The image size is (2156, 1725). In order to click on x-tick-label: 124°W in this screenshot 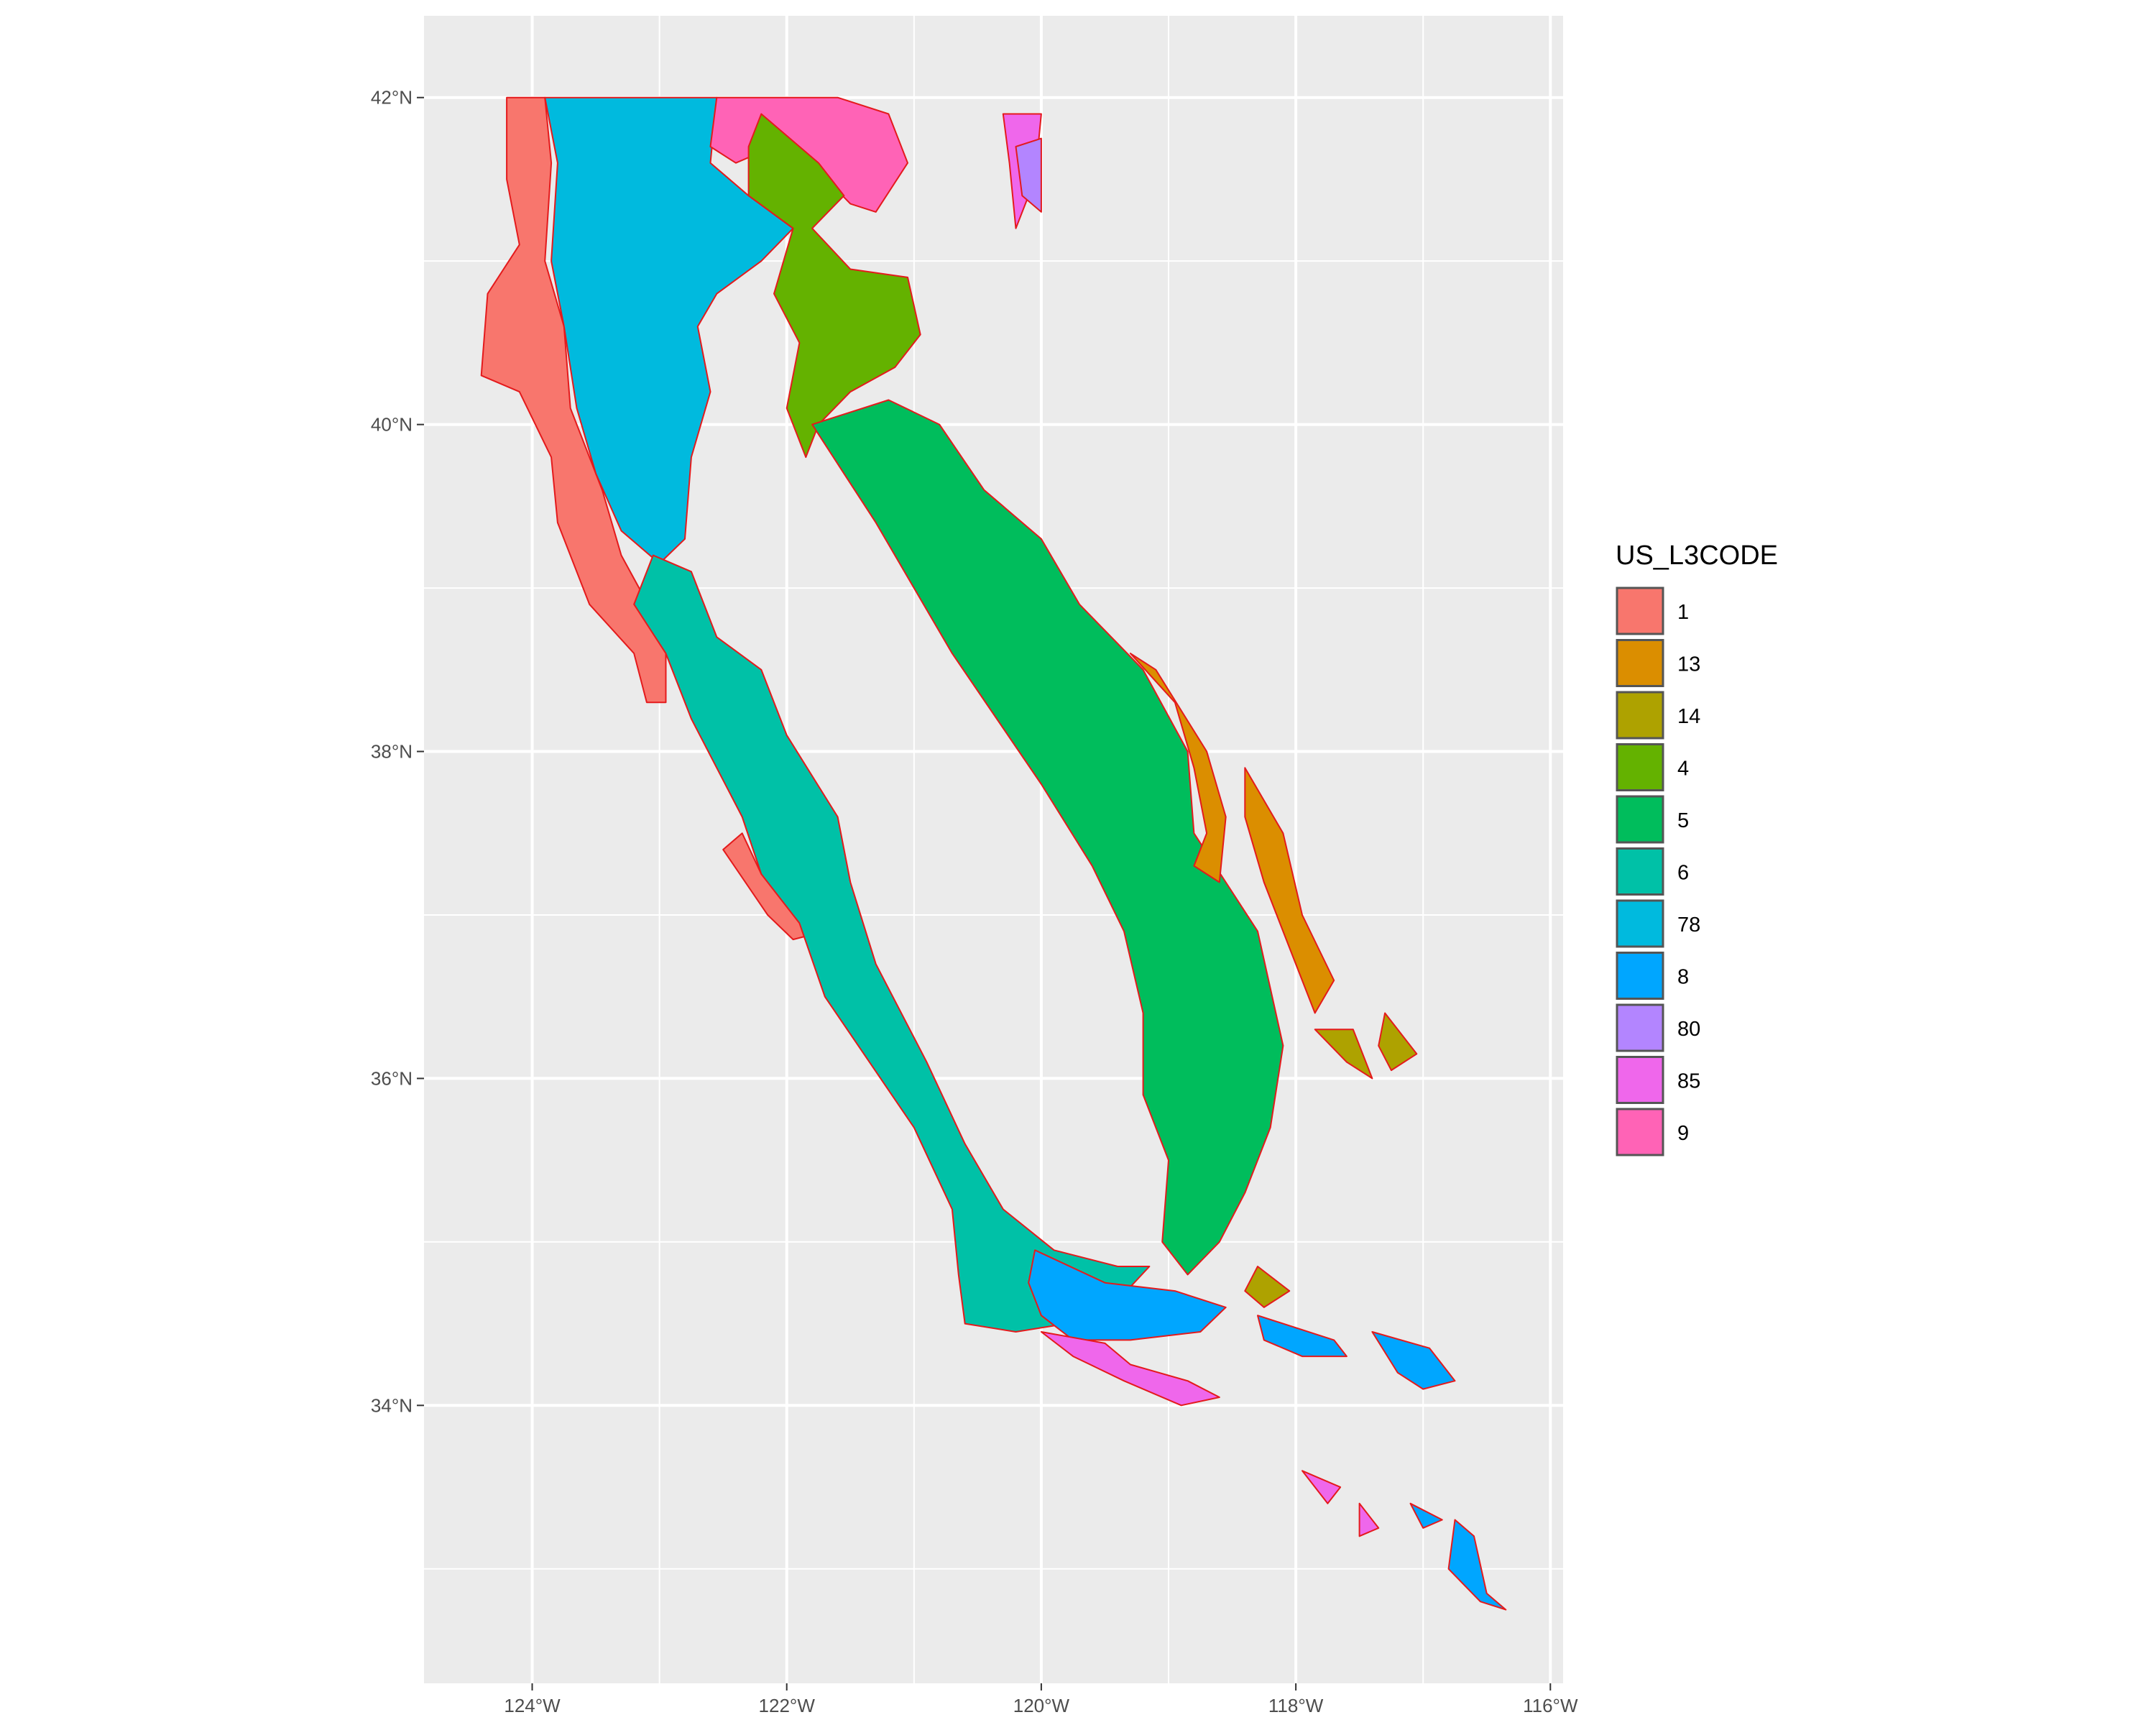, I will do `click(532, 1705)`.